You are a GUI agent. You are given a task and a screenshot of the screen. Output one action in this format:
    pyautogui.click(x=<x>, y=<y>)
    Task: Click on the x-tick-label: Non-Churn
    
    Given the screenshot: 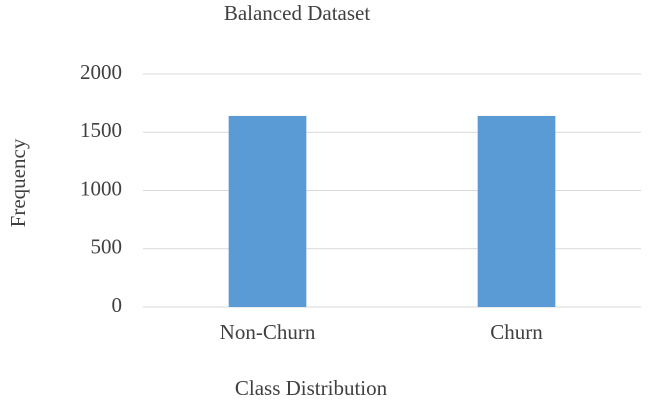 What is the action you would take?
    pyautogui.click(x=268, y=332)
    